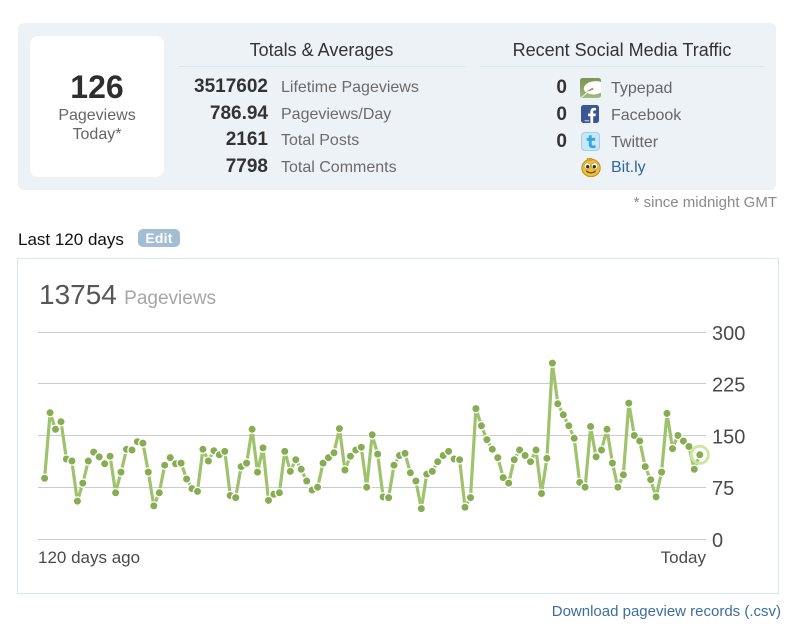 The width and height of the screenshot is (800, 631). I want to click on svg-text: 75, so click(723, 489).